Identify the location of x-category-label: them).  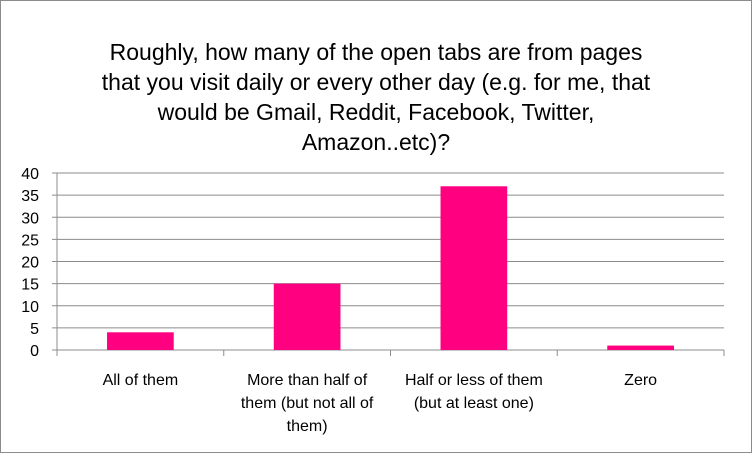
(307, 426).